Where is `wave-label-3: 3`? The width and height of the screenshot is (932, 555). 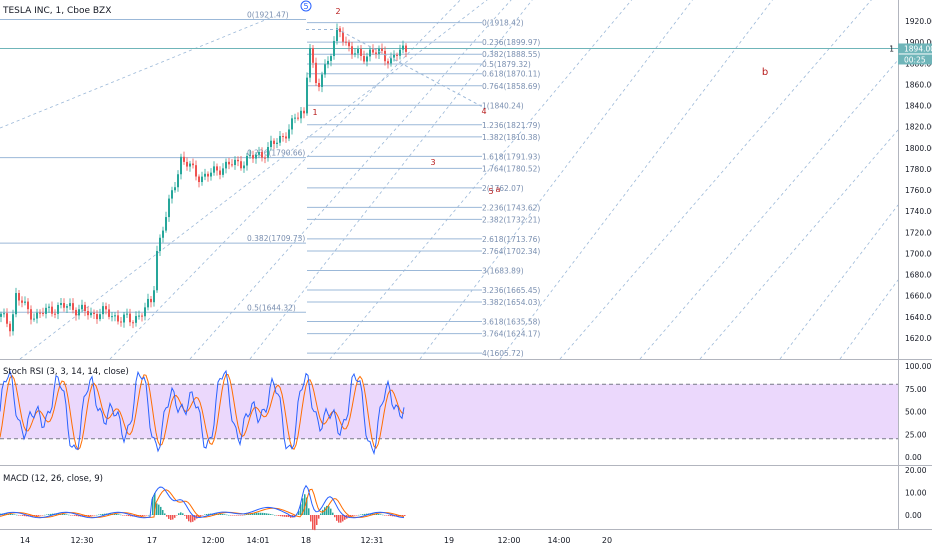 wave-label-3: 3 is located at coordinates (432, 162).